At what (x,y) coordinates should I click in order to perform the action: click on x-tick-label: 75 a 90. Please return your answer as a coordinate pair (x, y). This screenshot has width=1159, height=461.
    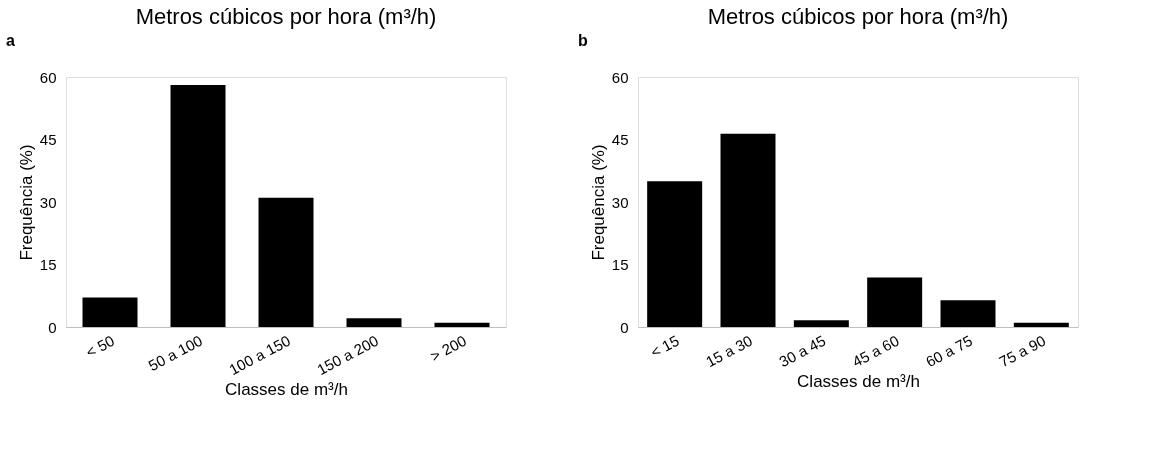
    Looking at the image, I should click on (1022, 351).